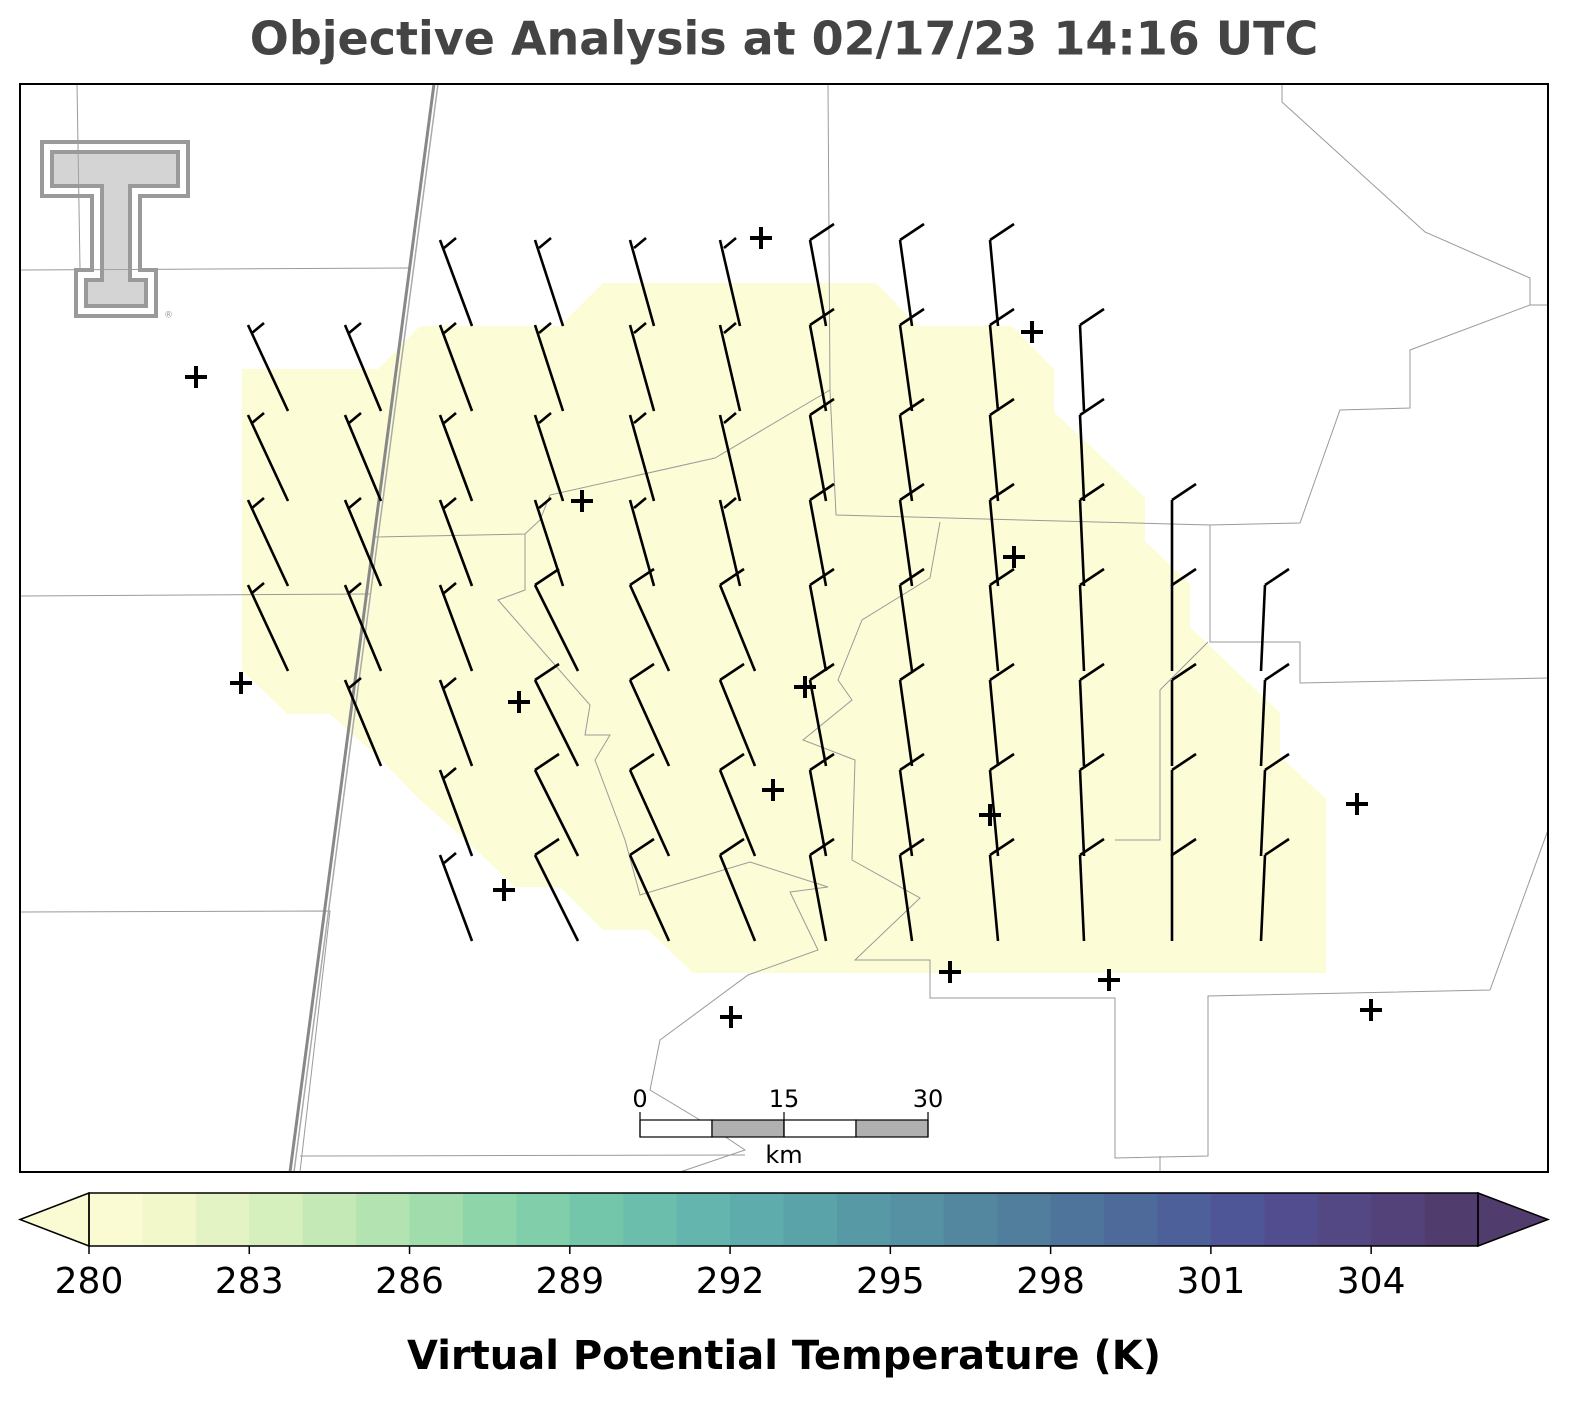 This screenshot has width=1590, height=1421. What do you see at coordinates (569, 1281) in the screenshot?
I see `colorbar-tick-label: 289` at bounding box center [569, 1281].